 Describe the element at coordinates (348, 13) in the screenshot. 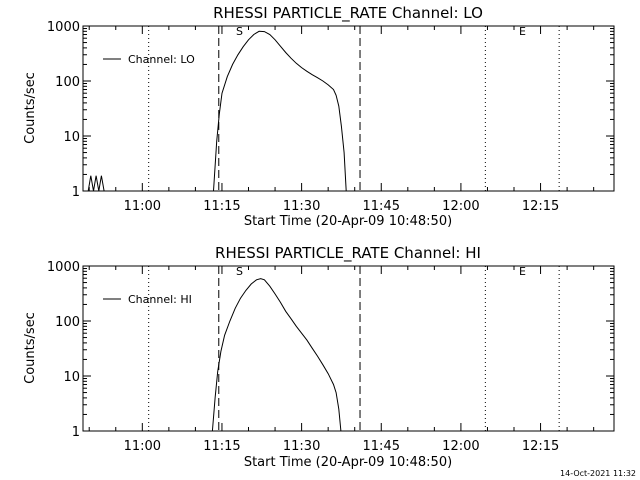

I see `chart-title: RHESSI PARTICLE_RATE Channel: LO` at that location.